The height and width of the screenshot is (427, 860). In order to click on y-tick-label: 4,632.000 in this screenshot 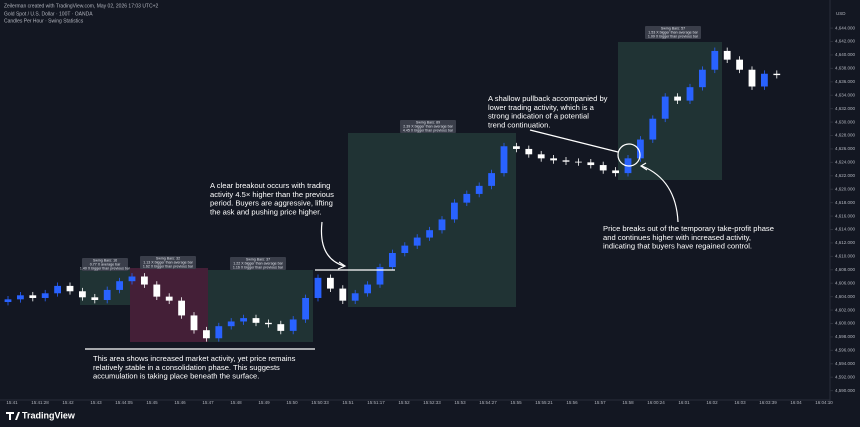, I will do `click(845, 108)`.